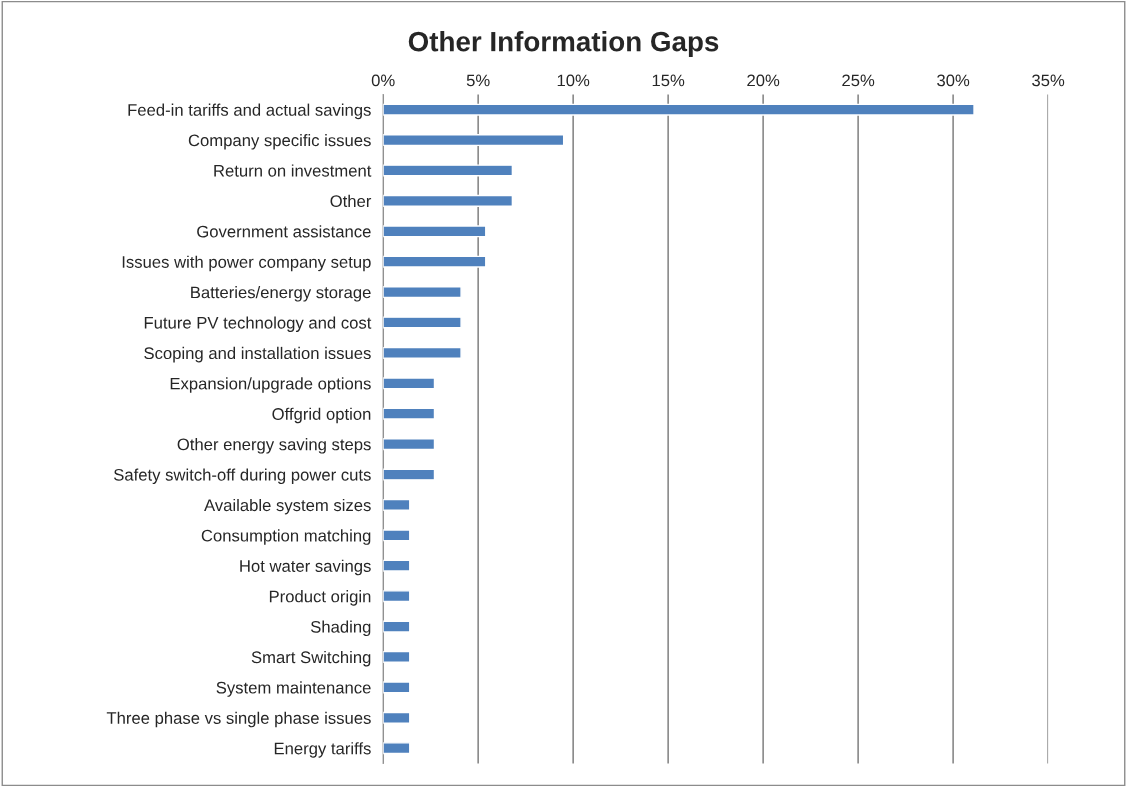 This screenshot has width=1127, height=787. I want to click on x-tick-label: 25%, so click(858, 80).